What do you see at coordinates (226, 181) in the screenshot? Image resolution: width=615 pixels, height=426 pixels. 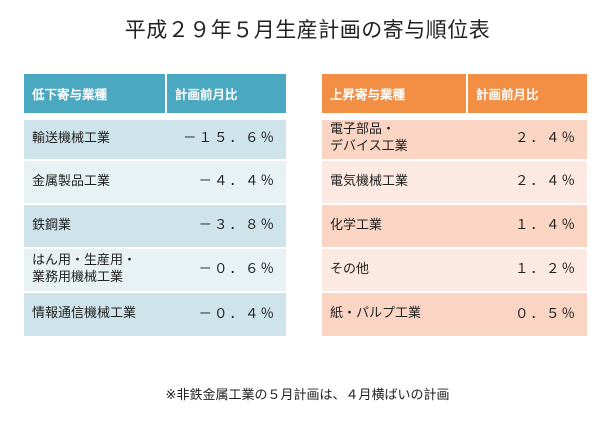 I see `ratio-cell: －４．４％` at bounding box center [226, 181].